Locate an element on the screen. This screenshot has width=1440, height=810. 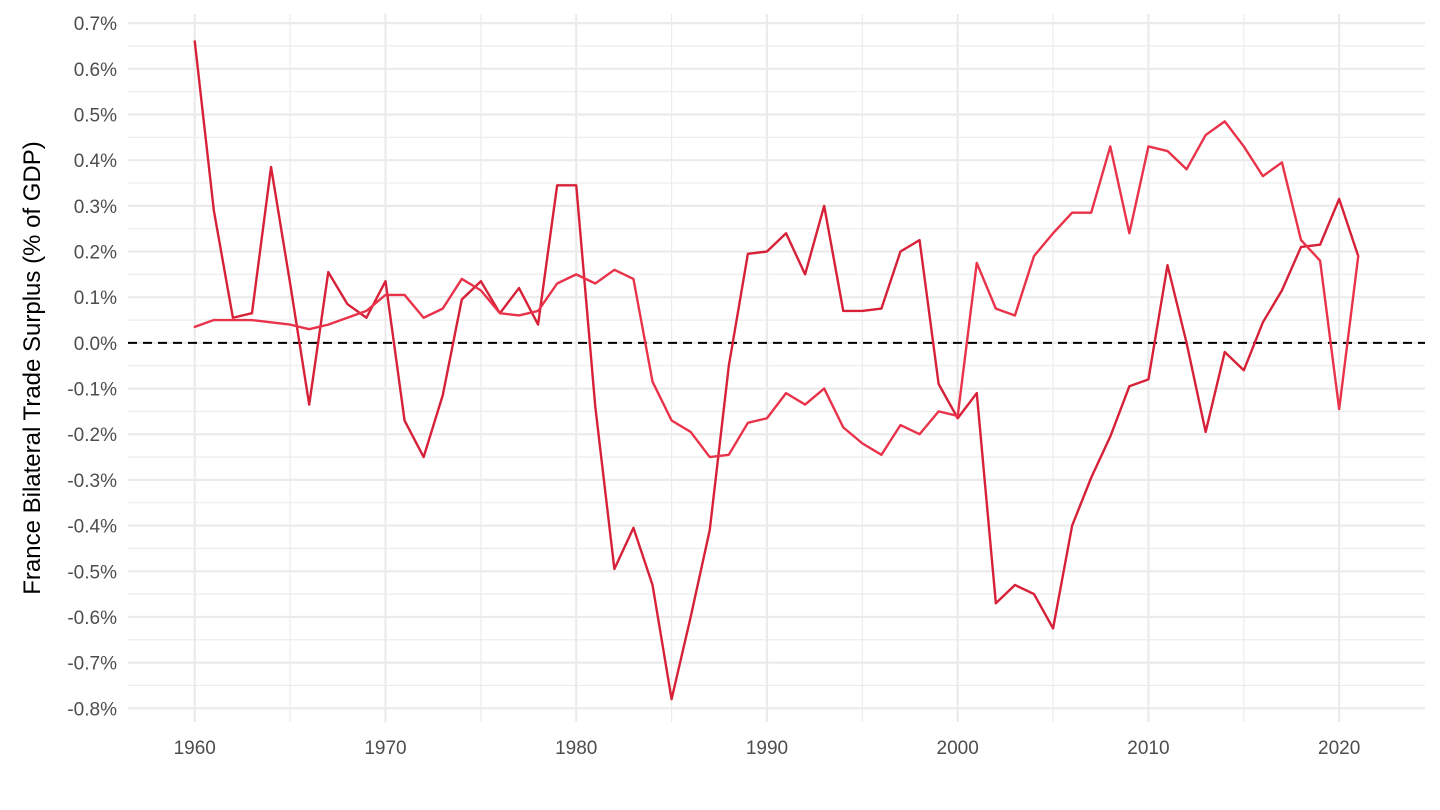
y-tick-label: -0.2% is located at coordinates (92, 435).